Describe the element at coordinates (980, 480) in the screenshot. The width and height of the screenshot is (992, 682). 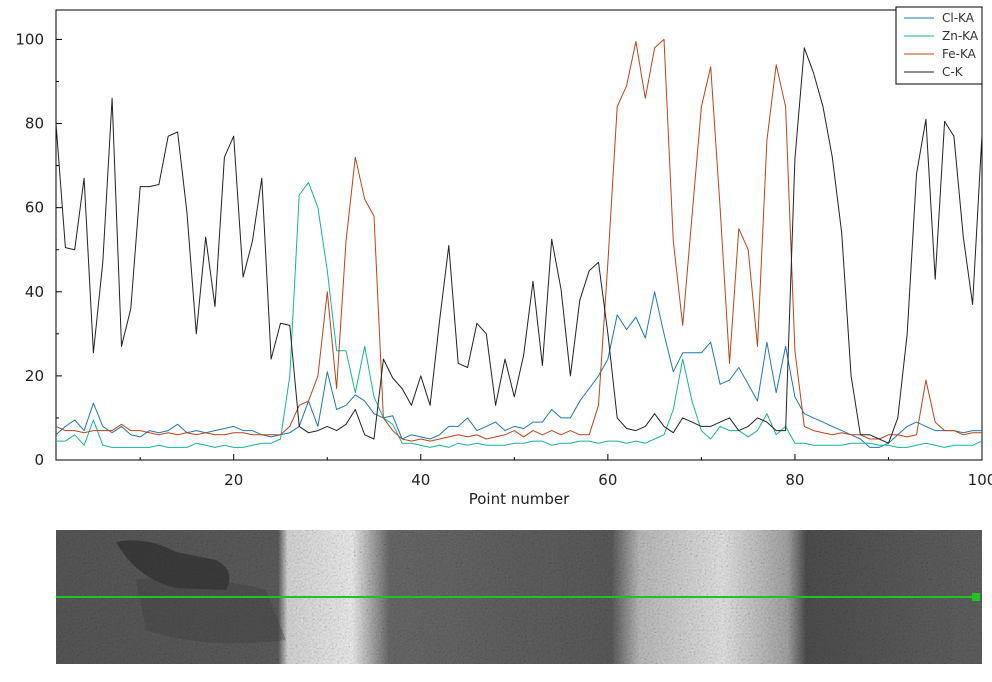
I see `x-tick-label: 100` at that location.